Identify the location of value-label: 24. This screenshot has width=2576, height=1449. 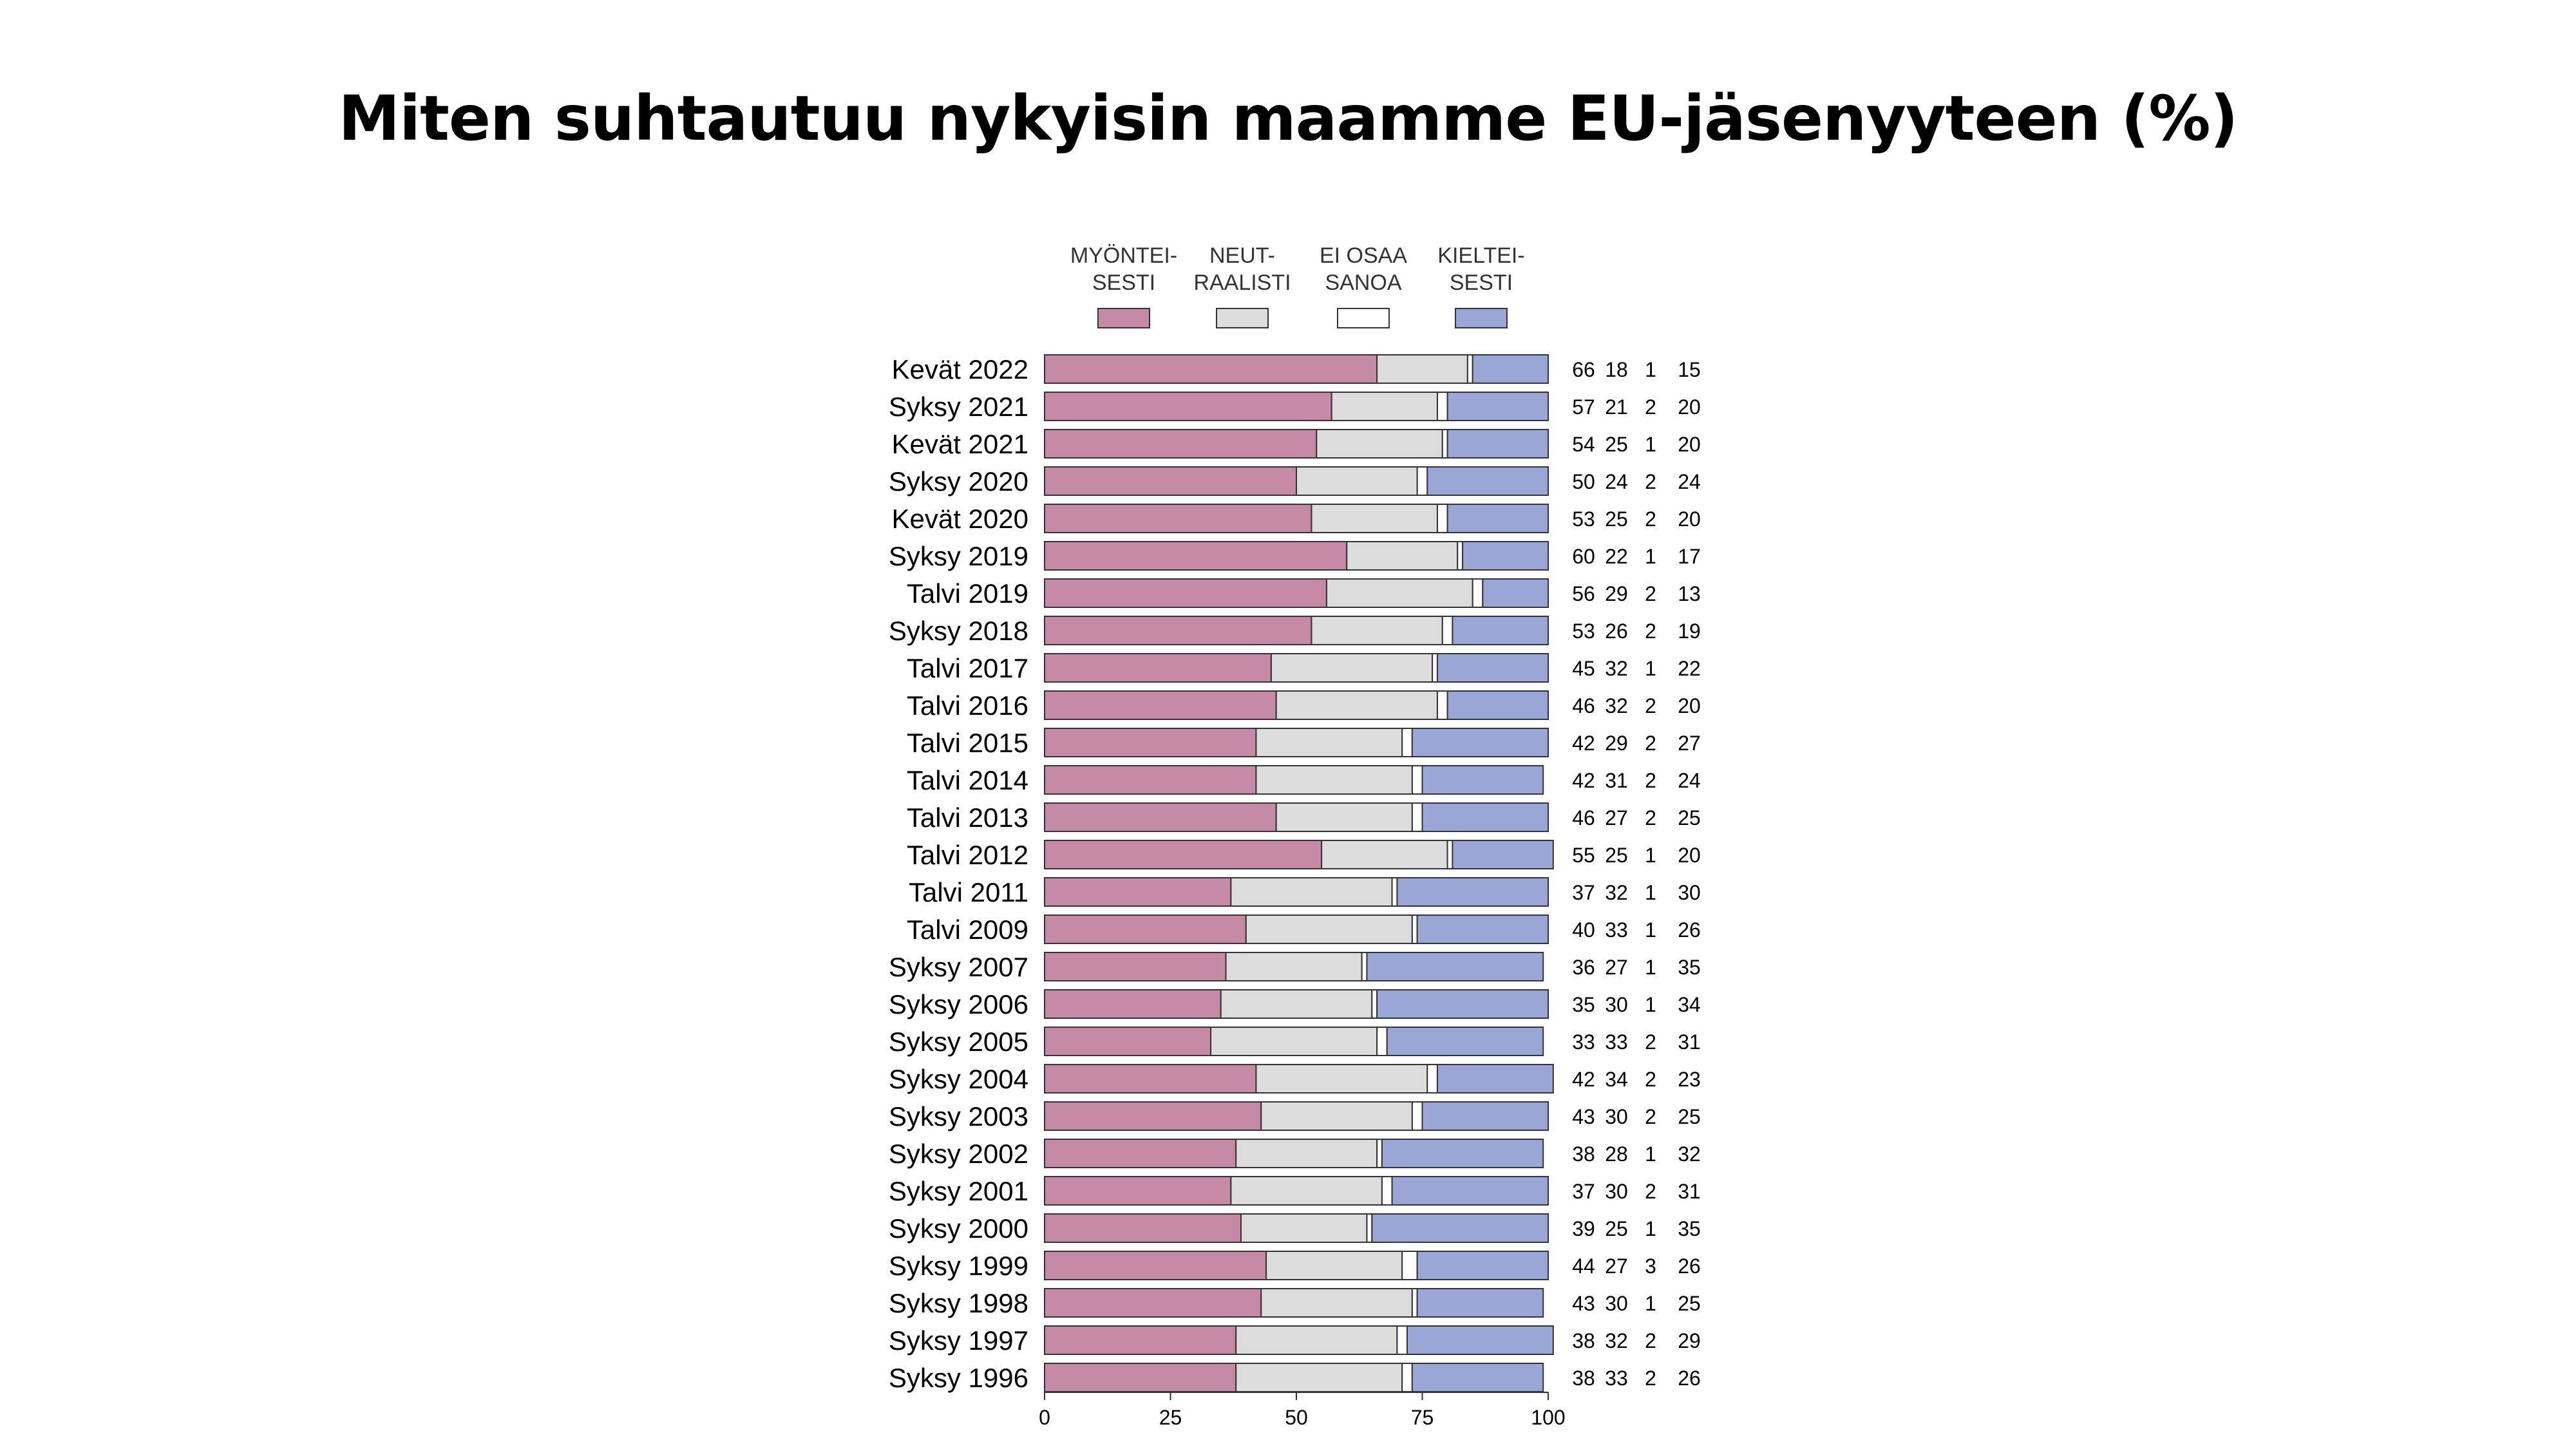
(1690, 781).